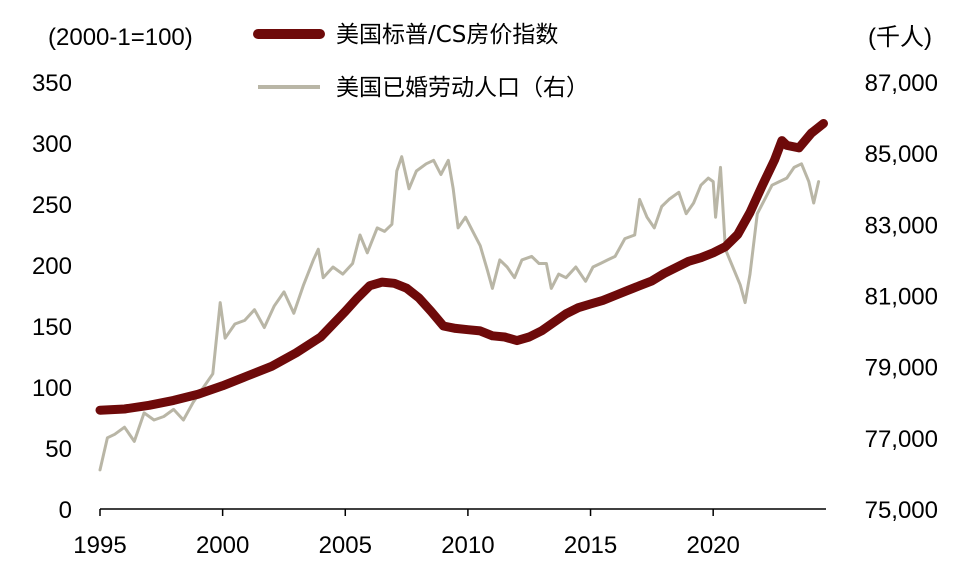 The image size is (976, 576). Describe the element at coordinates (901, 439) in the screenshot. I see `y-right-tick-label: 77,000` at that location.